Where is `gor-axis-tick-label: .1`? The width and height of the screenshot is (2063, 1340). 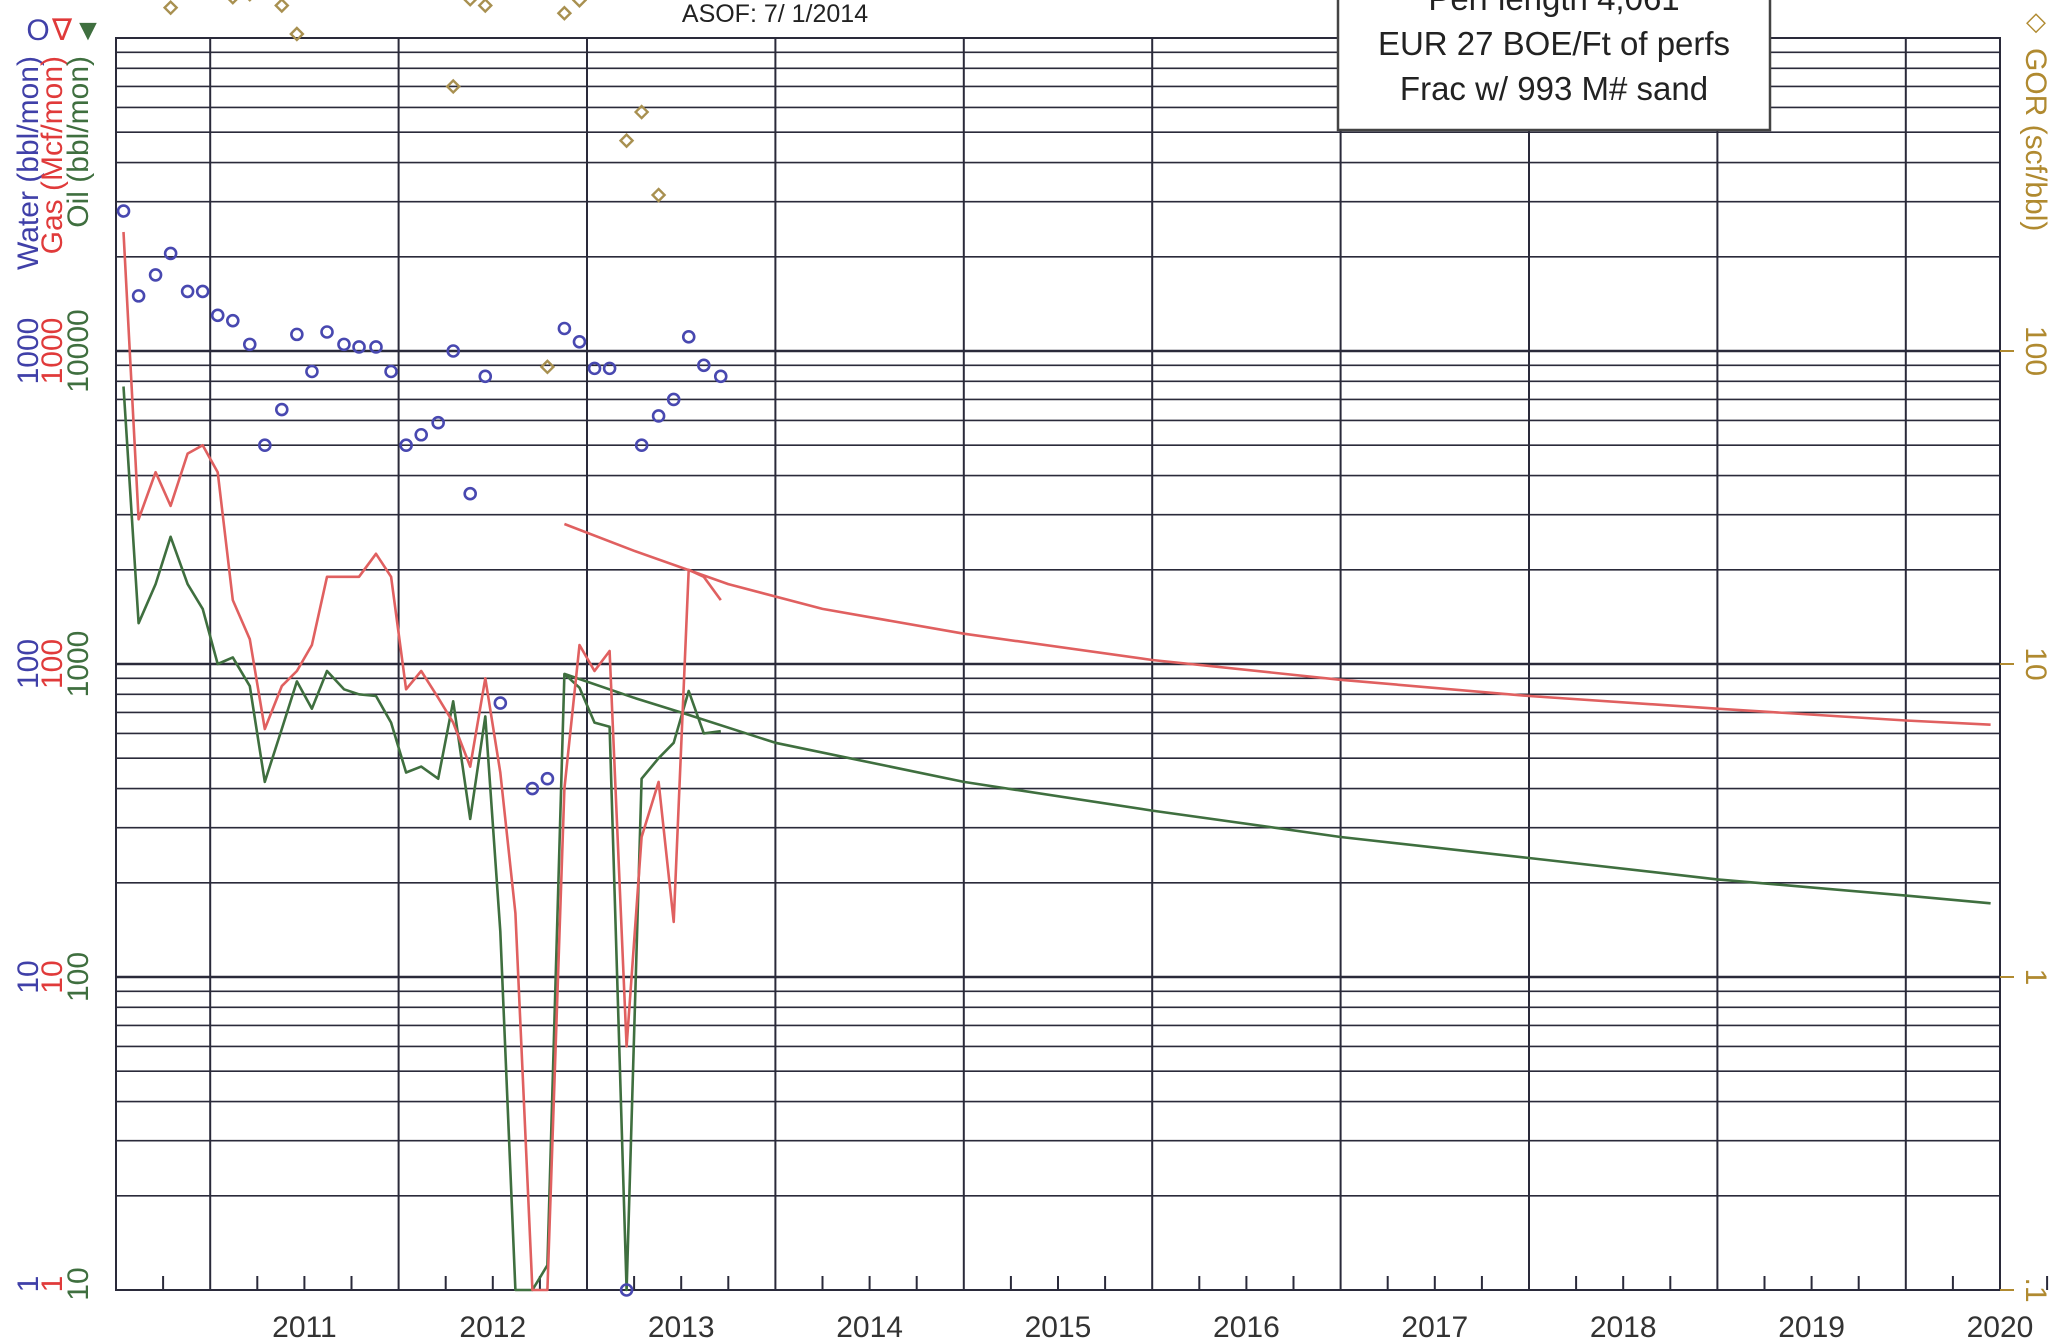 gor-axis-tick-label: .1 is located at coordinates (2035, 1289).